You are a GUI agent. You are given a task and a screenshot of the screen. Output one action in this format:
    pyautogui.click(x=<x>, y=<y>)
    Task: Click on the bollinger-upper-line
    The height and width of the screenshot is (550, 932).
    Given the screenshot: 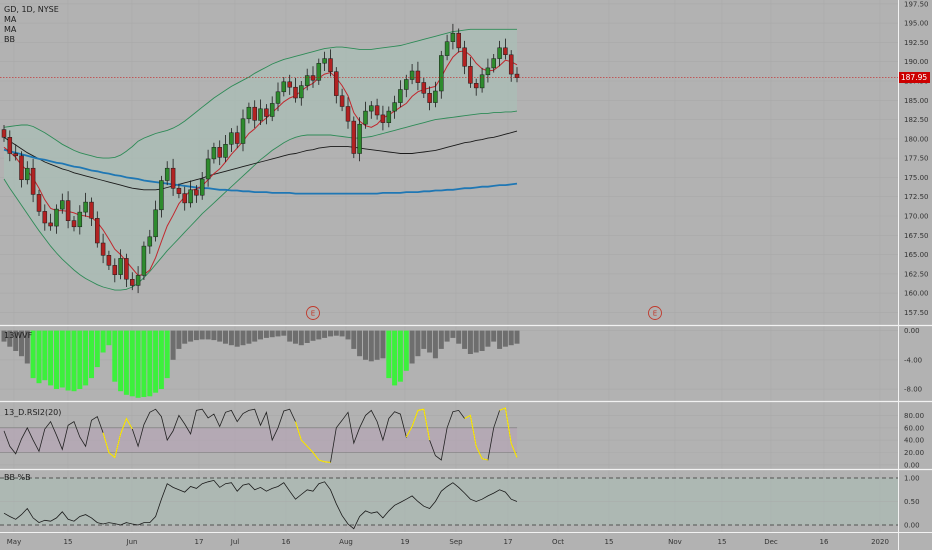 What is the action you would take?
    pyautogui.click(x=260, y=93)
    